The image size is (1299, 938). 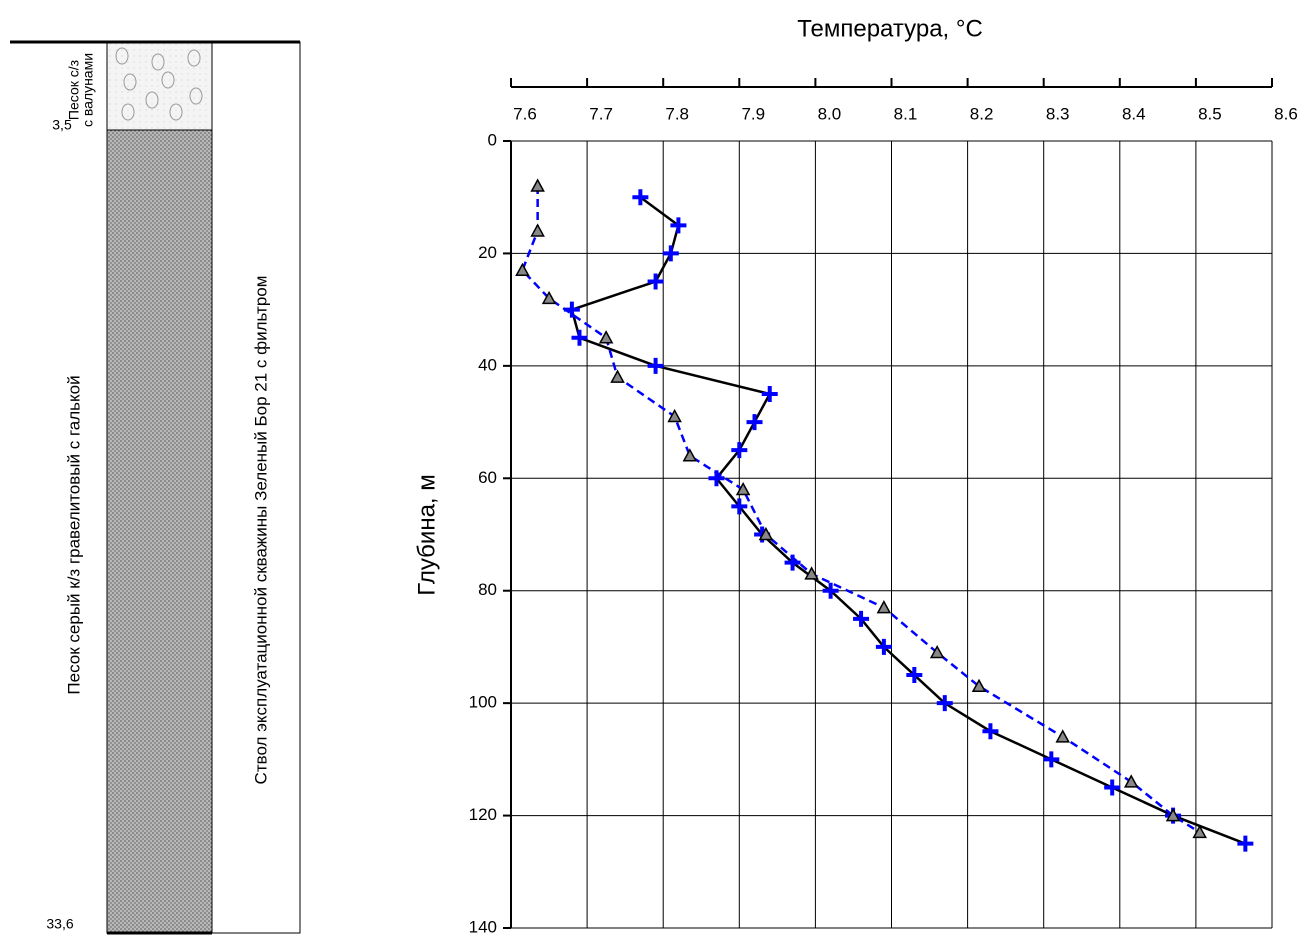 I want to click on y-tick-label: 80, so click(x=487, y=589).